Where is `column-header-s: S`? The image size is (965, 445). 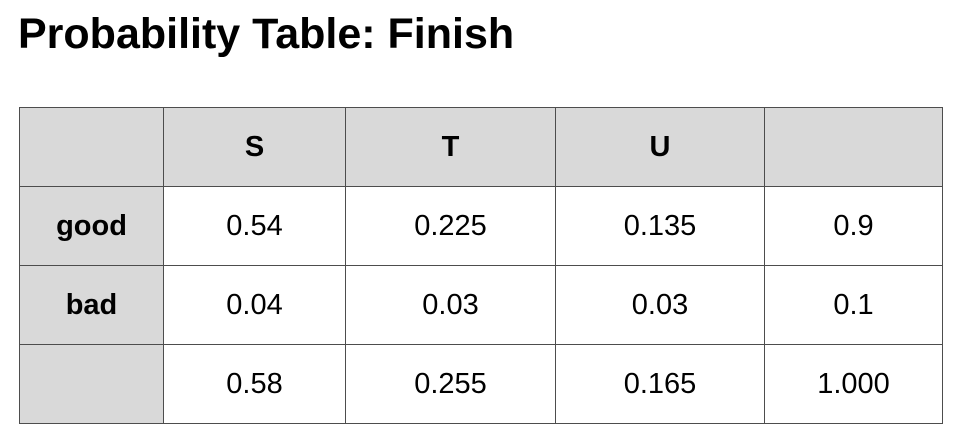 column-header-s: S is located at coordinates (254, 147).